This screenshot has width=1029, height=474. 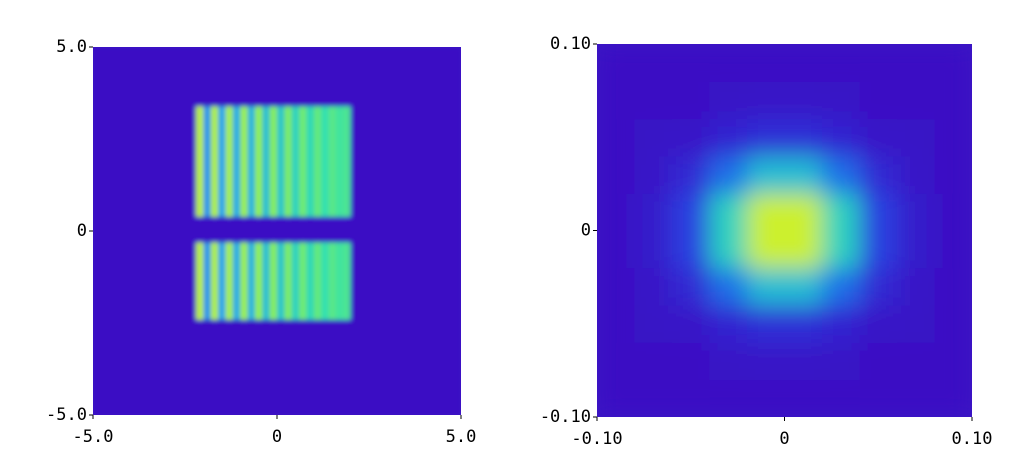 I want to click on x-tick-label: -5.0, so click(x=93, y=437).